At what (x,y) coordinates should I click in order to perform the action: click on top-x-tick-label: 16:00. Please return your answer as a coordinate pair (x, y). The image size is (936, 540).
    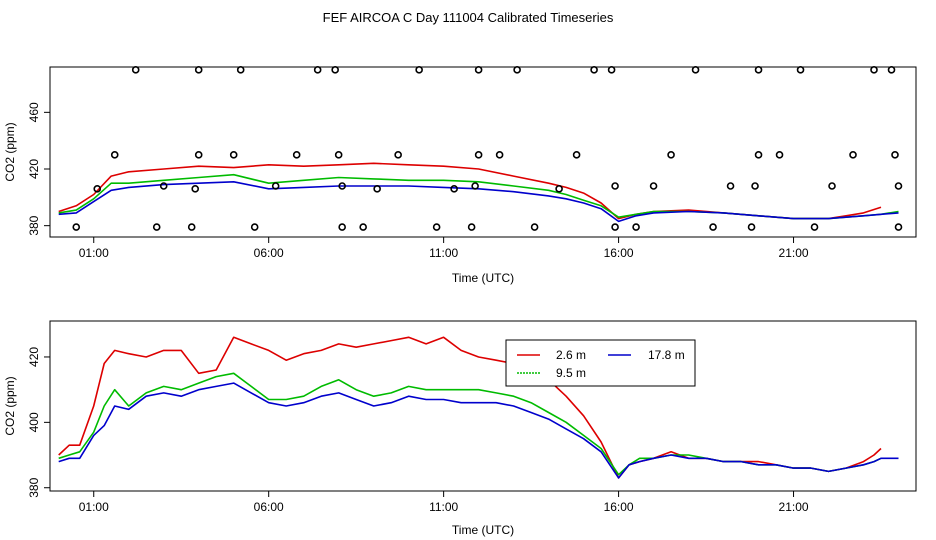
    Looking at the image, I should click on (619, 253).